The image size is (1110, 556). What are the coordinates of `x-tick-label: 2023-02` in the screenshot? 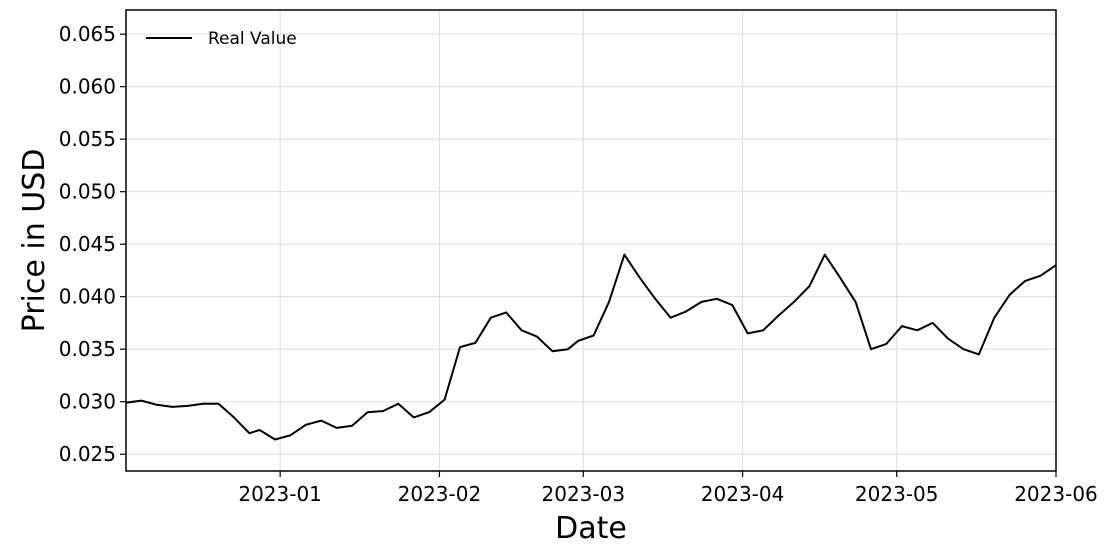 It's located at (440, 494).